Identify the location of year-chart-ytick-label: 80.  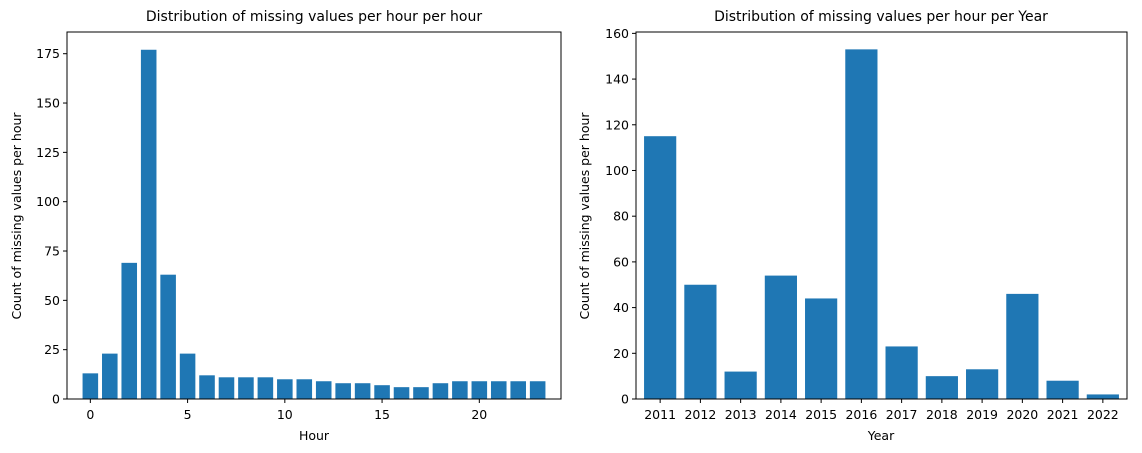
(621, 216).